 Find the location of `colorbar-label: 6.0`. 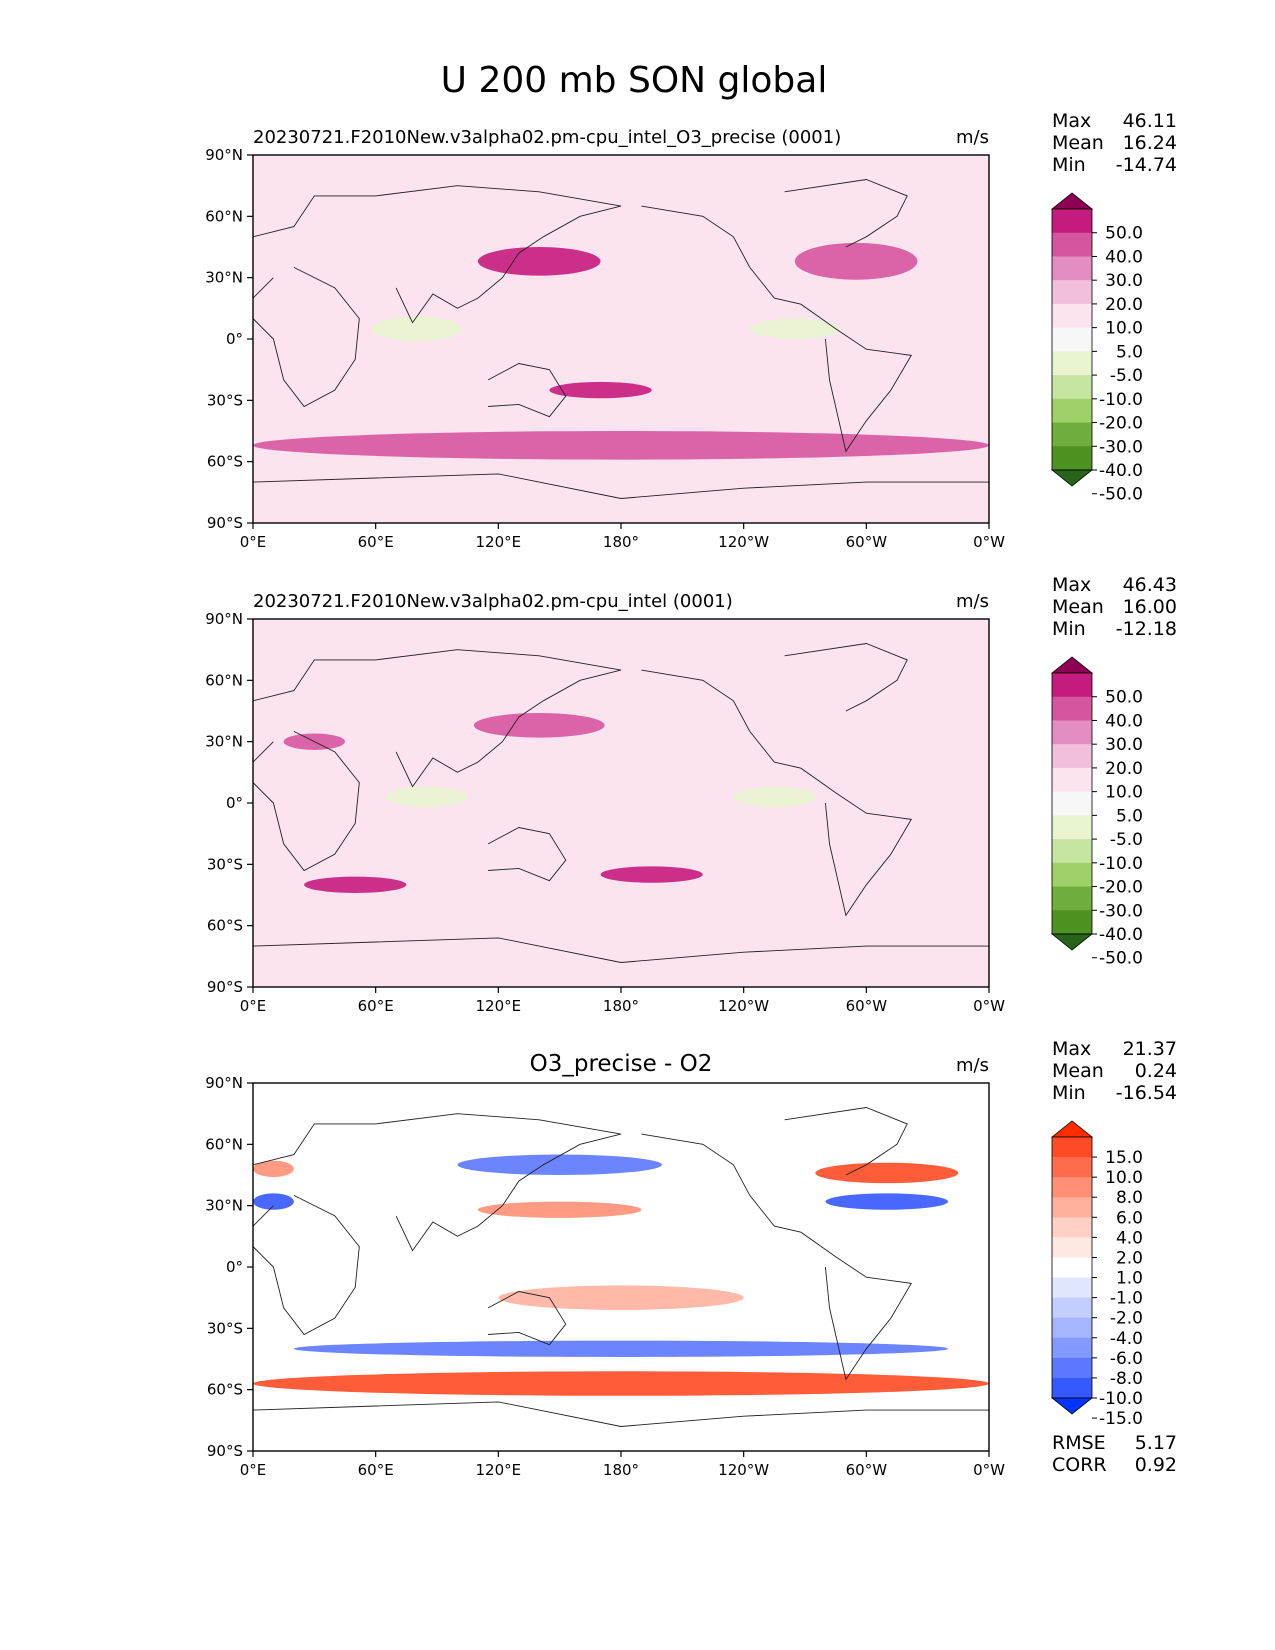

colorbar-label: 6.0 is located at coordinates (1129, 1218).